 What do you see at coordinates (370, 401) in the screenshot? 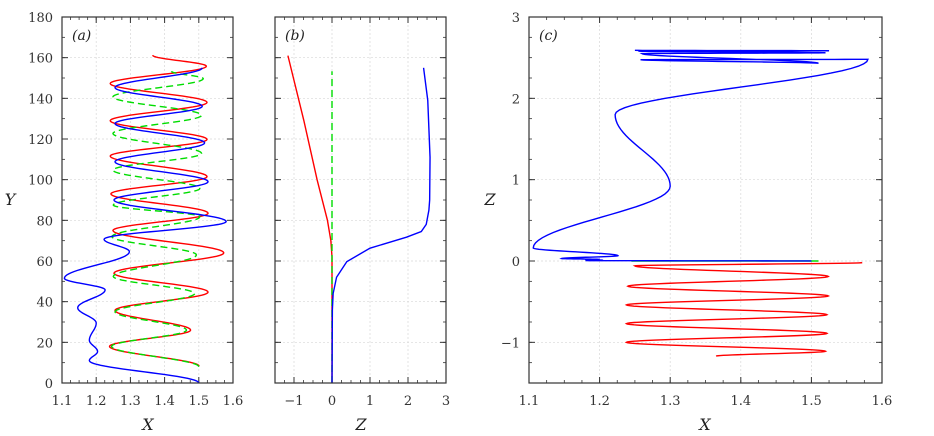
I see `x-tick-label: 1` at bounding box center [370, 401].